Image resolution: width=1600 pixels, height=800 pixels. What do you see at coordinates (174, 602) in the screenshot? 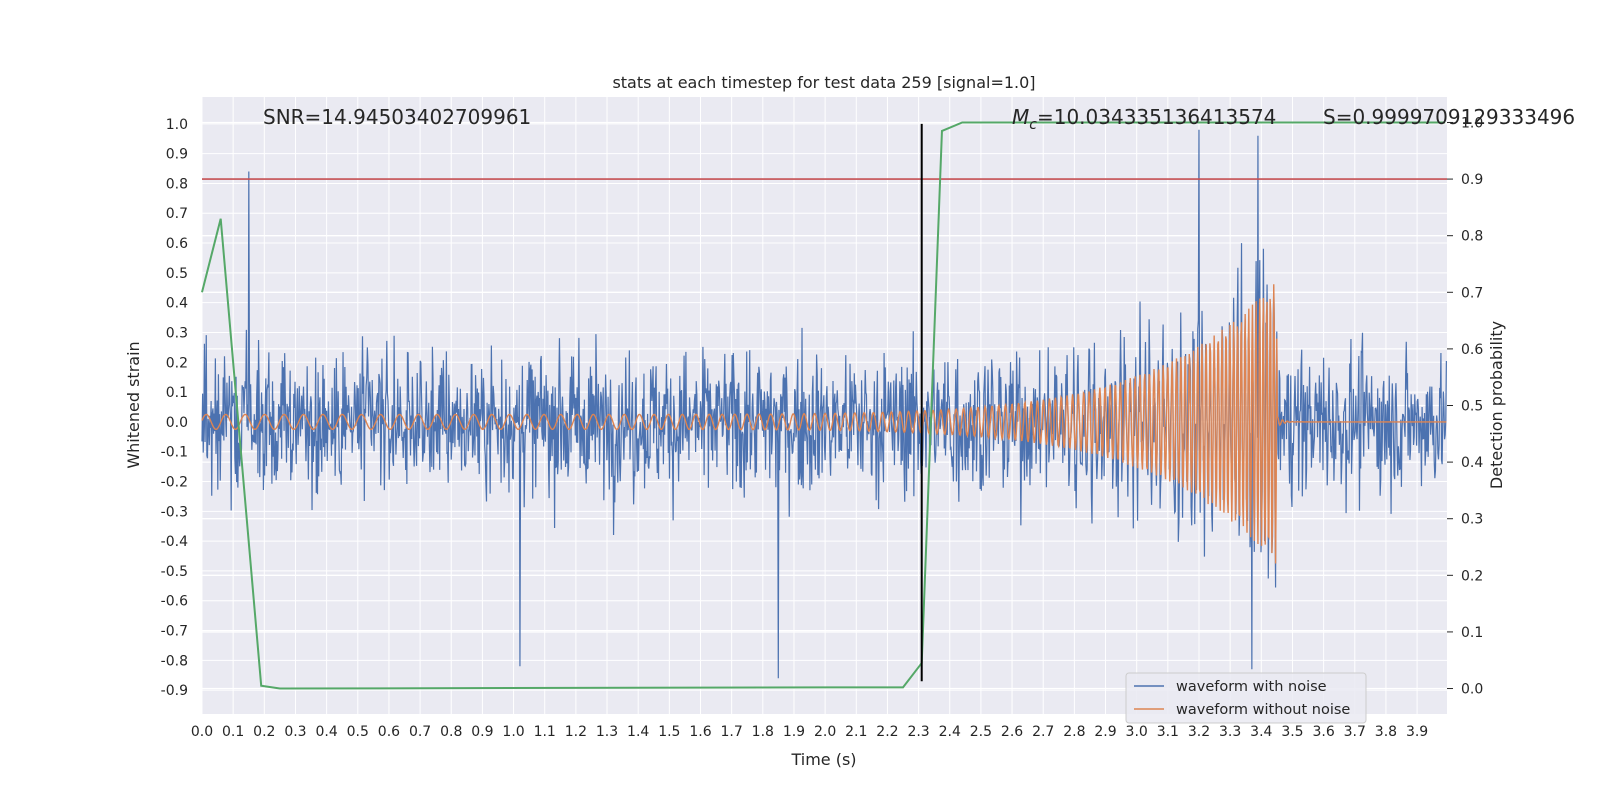
I see `y-tick-label: -0.6` at bounding box center [174, 602].